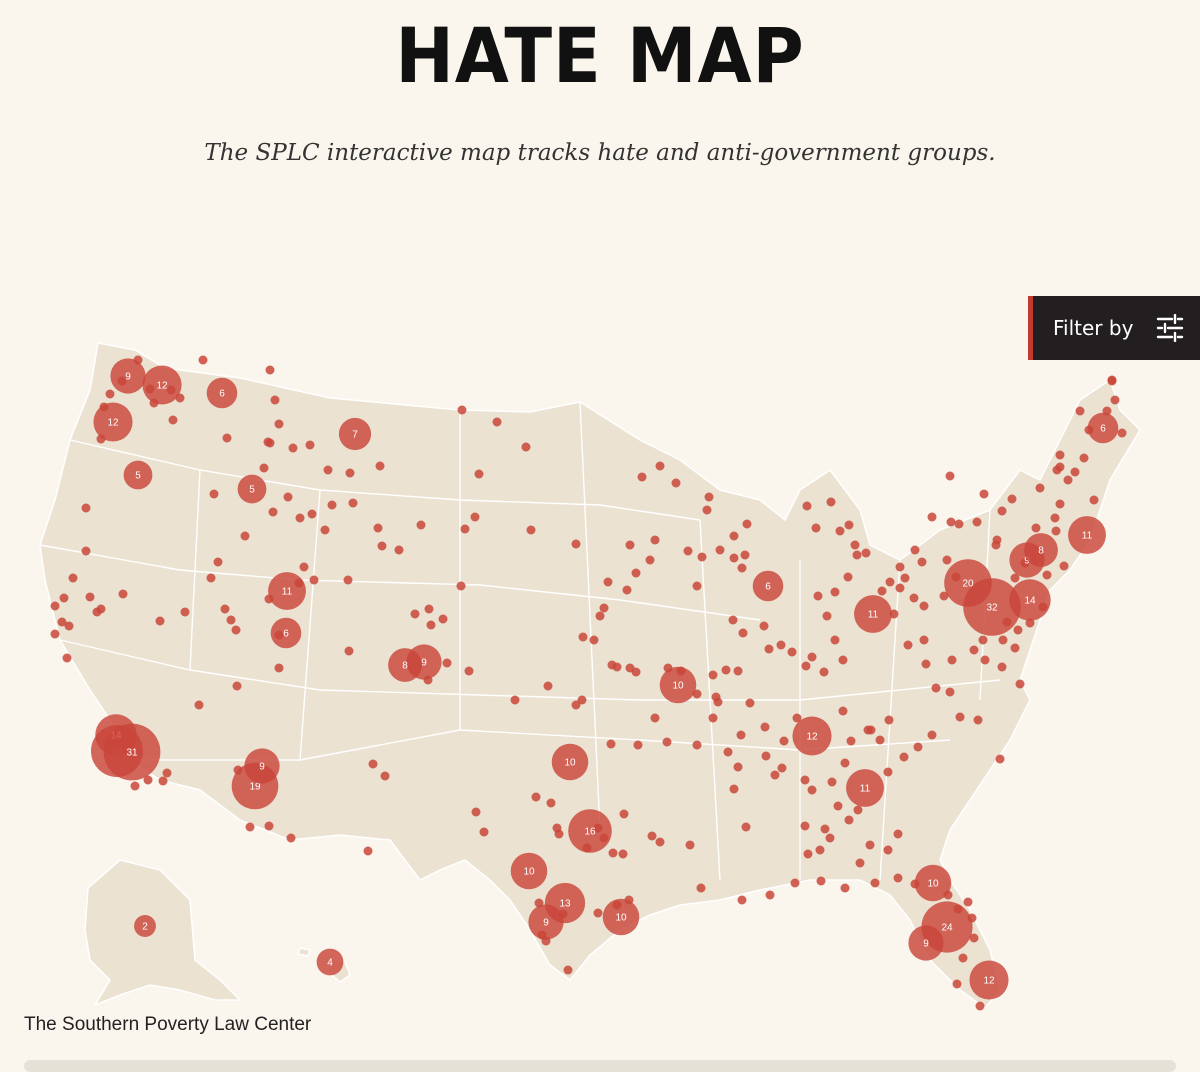 The width and height of the screenshot is (1200, 1072). I want to click on map-marker: 6, so click(222, 393).